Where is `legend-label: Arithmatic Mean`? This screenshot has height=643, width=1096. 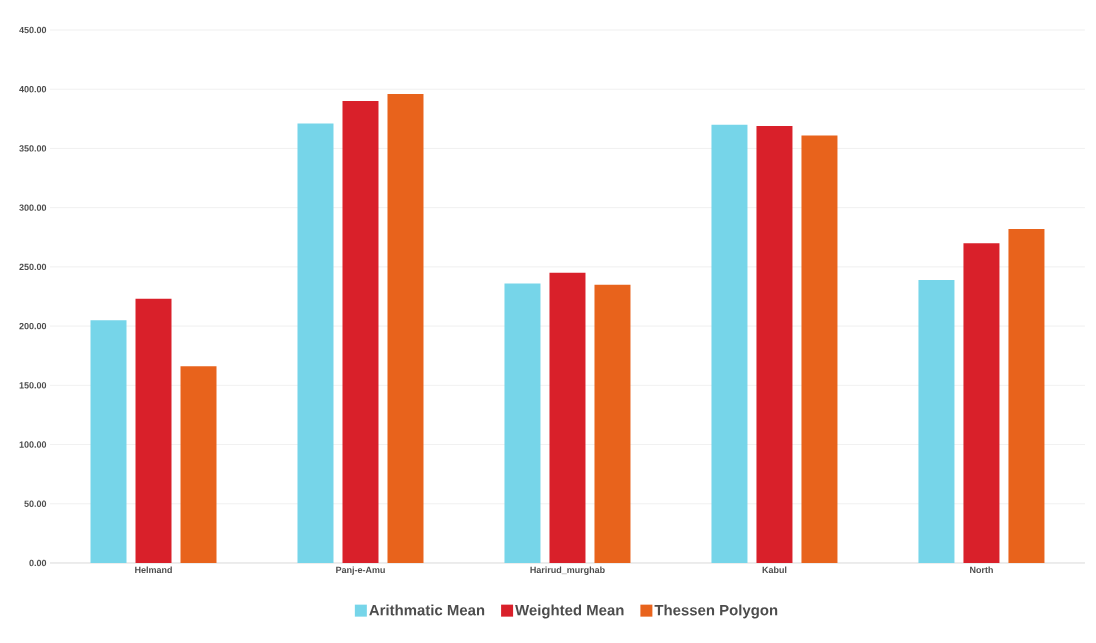
legend-label: Arithmatic Mean is located at coordinates (427, 610).